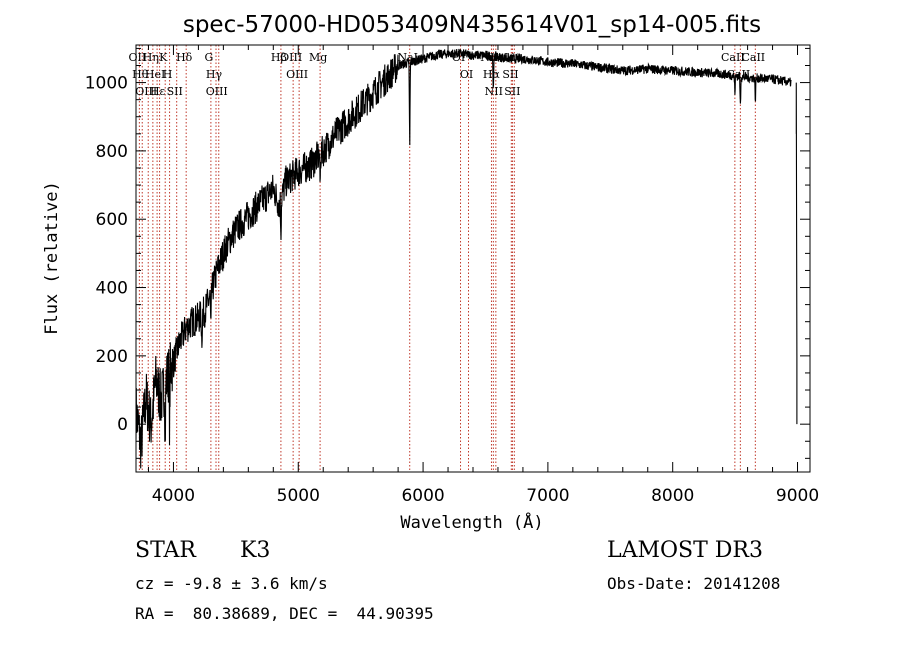 This screenshot has height=649, width=900. What do you see at coordinates (138, 57) in the screenshot?
I see `line-label-0: OII` at bounding box center [138, 57].